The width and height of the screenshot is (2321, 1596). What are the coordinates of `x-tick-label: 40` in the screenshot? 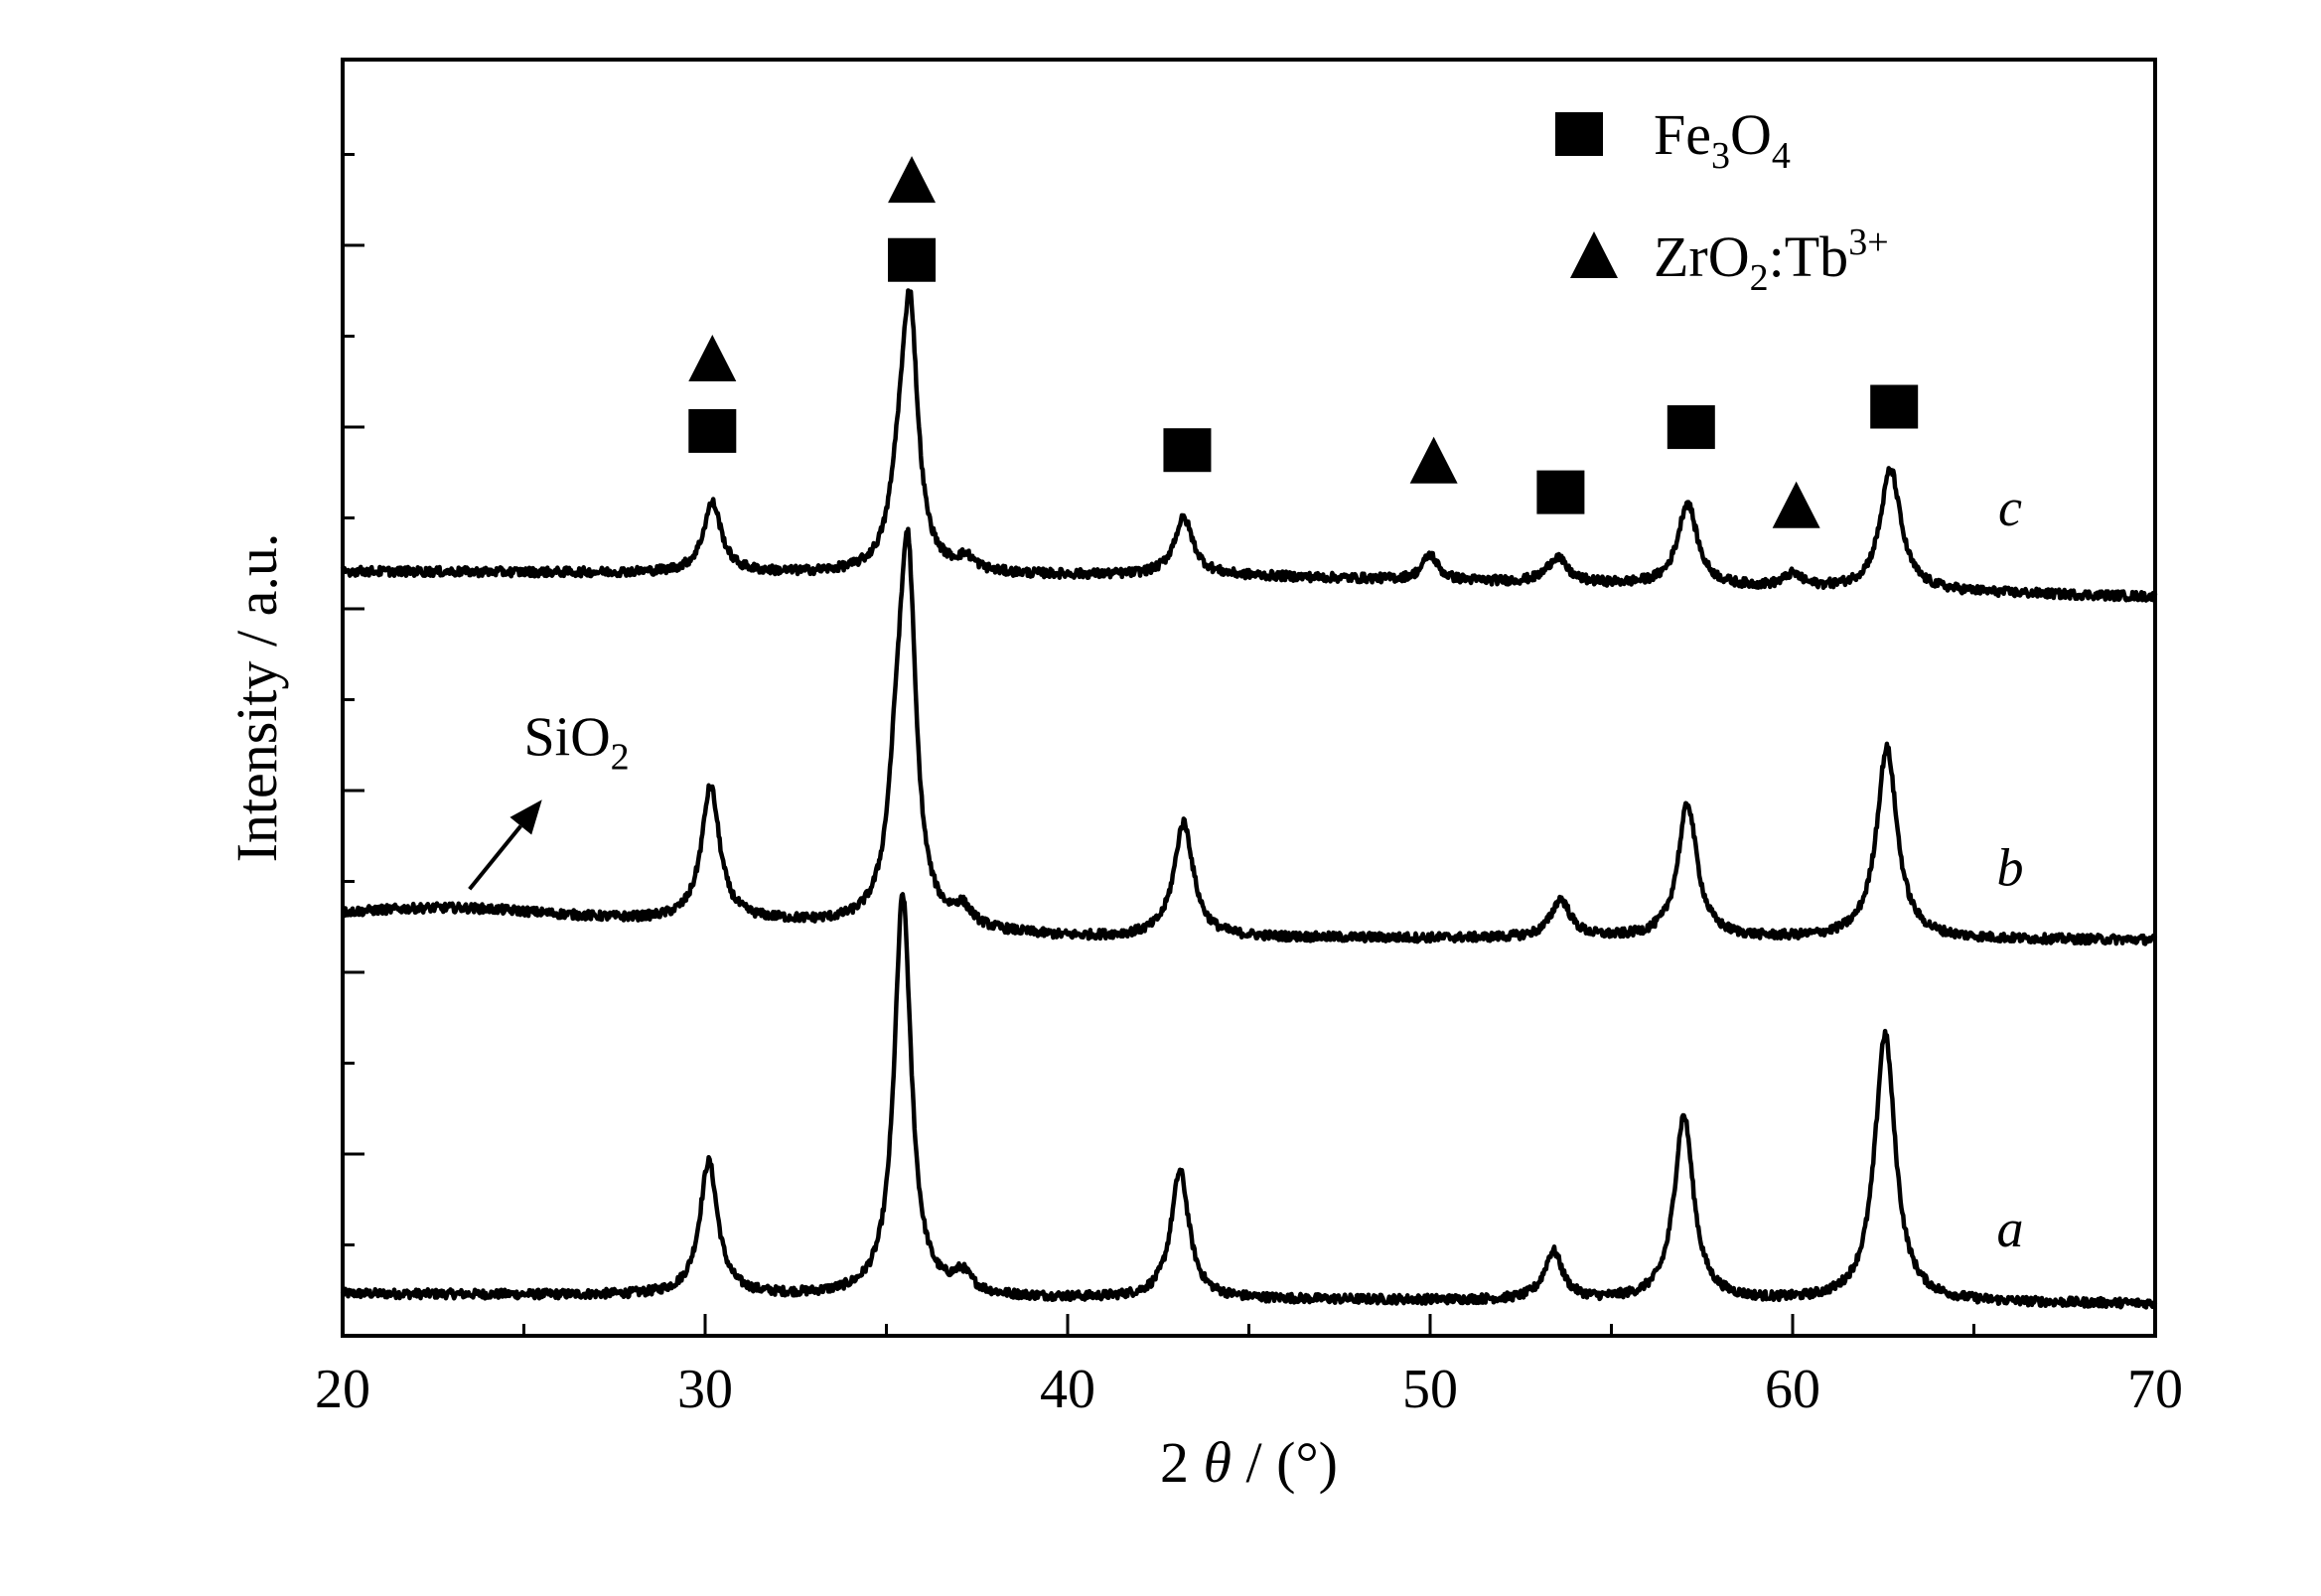 It's located at (1067, 1389).